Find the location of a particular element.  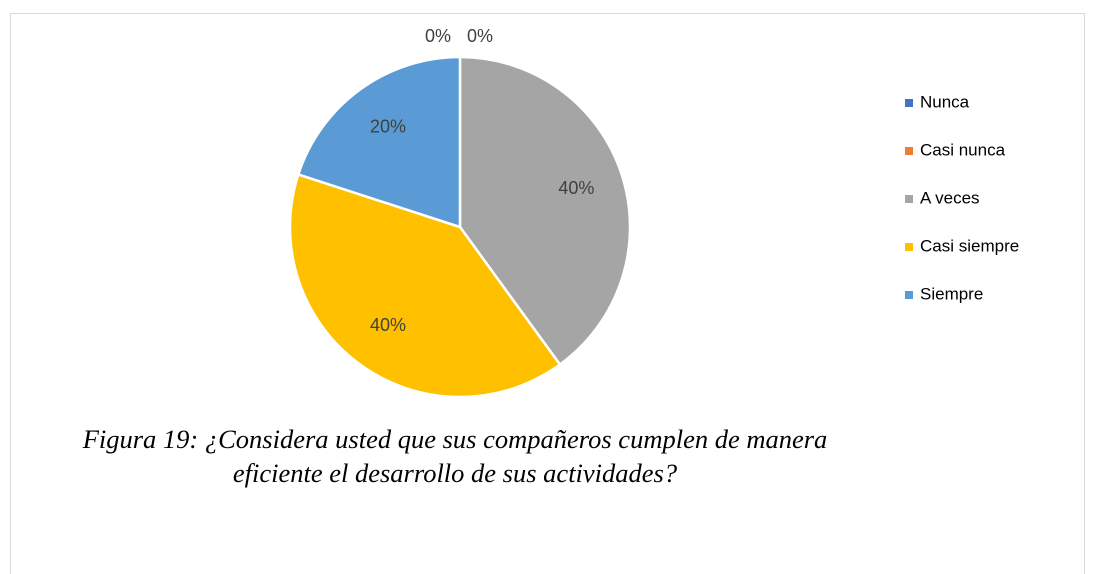

data-label: 20% is located at coordinates (388, 127).